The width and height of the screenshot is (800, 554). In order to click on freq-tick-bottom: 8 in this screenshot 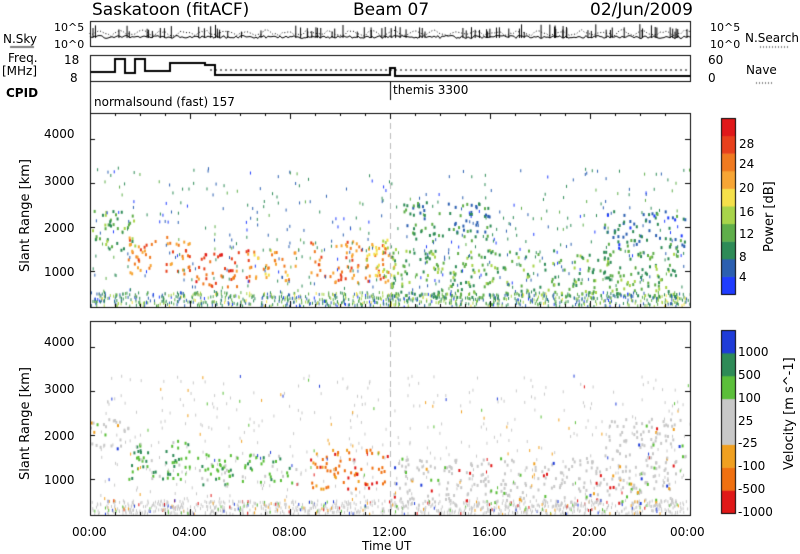, I will do `click(74, 78)`.